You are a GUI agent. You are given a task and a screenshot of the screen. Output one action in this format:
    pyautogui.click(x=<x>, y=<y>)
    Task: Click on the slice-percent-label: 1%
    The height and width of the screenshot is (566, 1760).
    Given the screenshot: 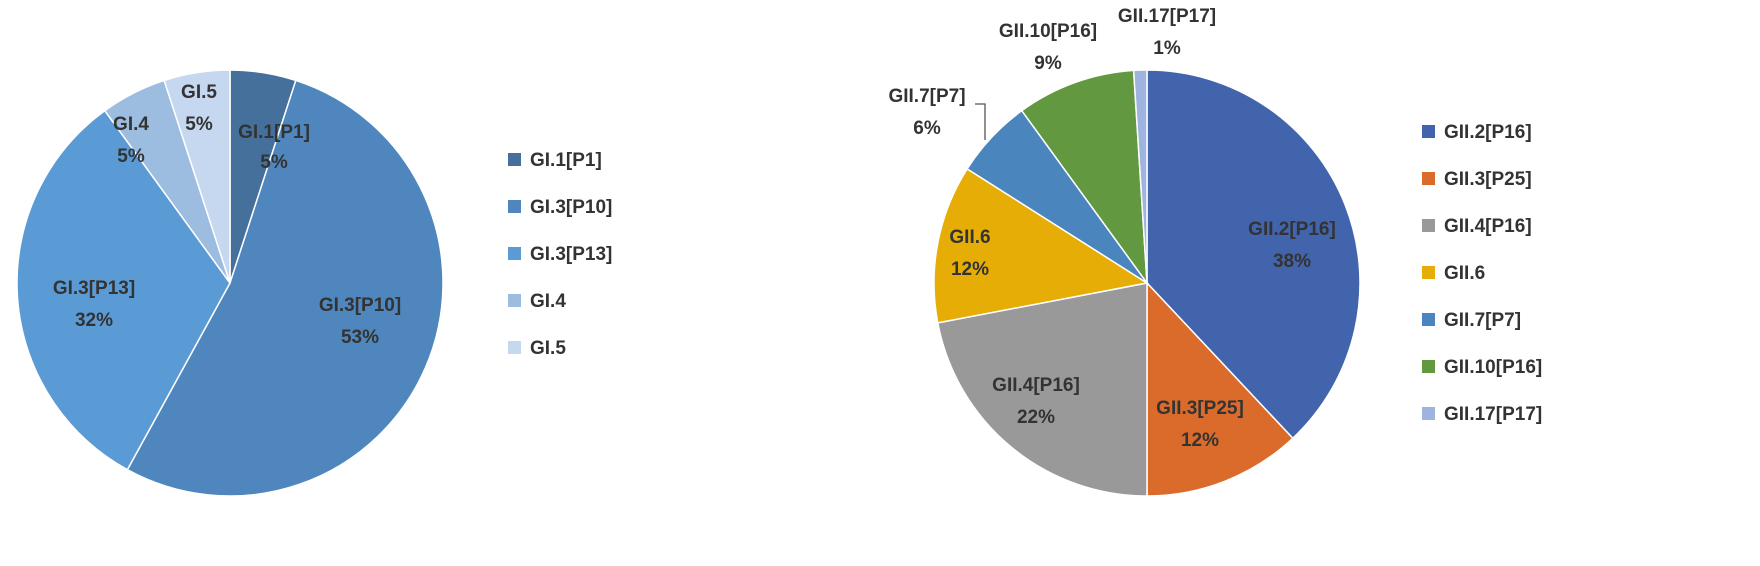 What is the action you would take?
    pyautogui.click(x=1167, y=48)
    